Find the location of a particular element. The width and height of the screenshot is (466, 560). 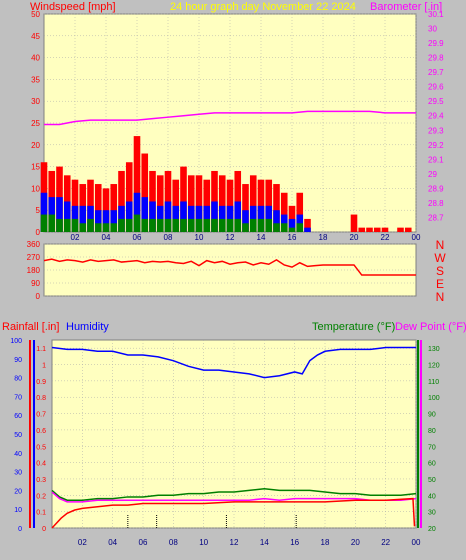

barometer-label: Barometer [.in] is located at coordinates (406, 7).